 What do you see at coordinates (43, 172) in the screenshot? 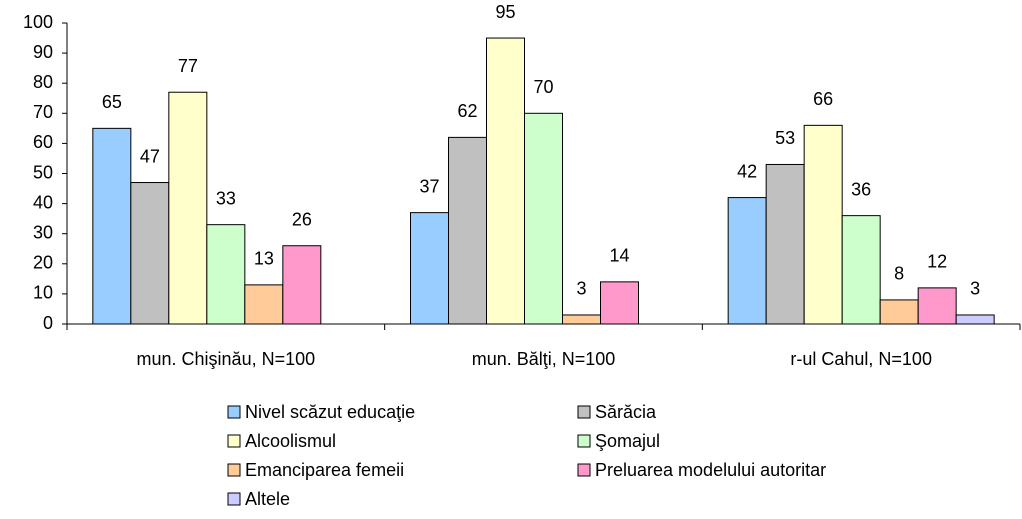
I see `y-tick-label: 50` at bounding box center [43, 172].